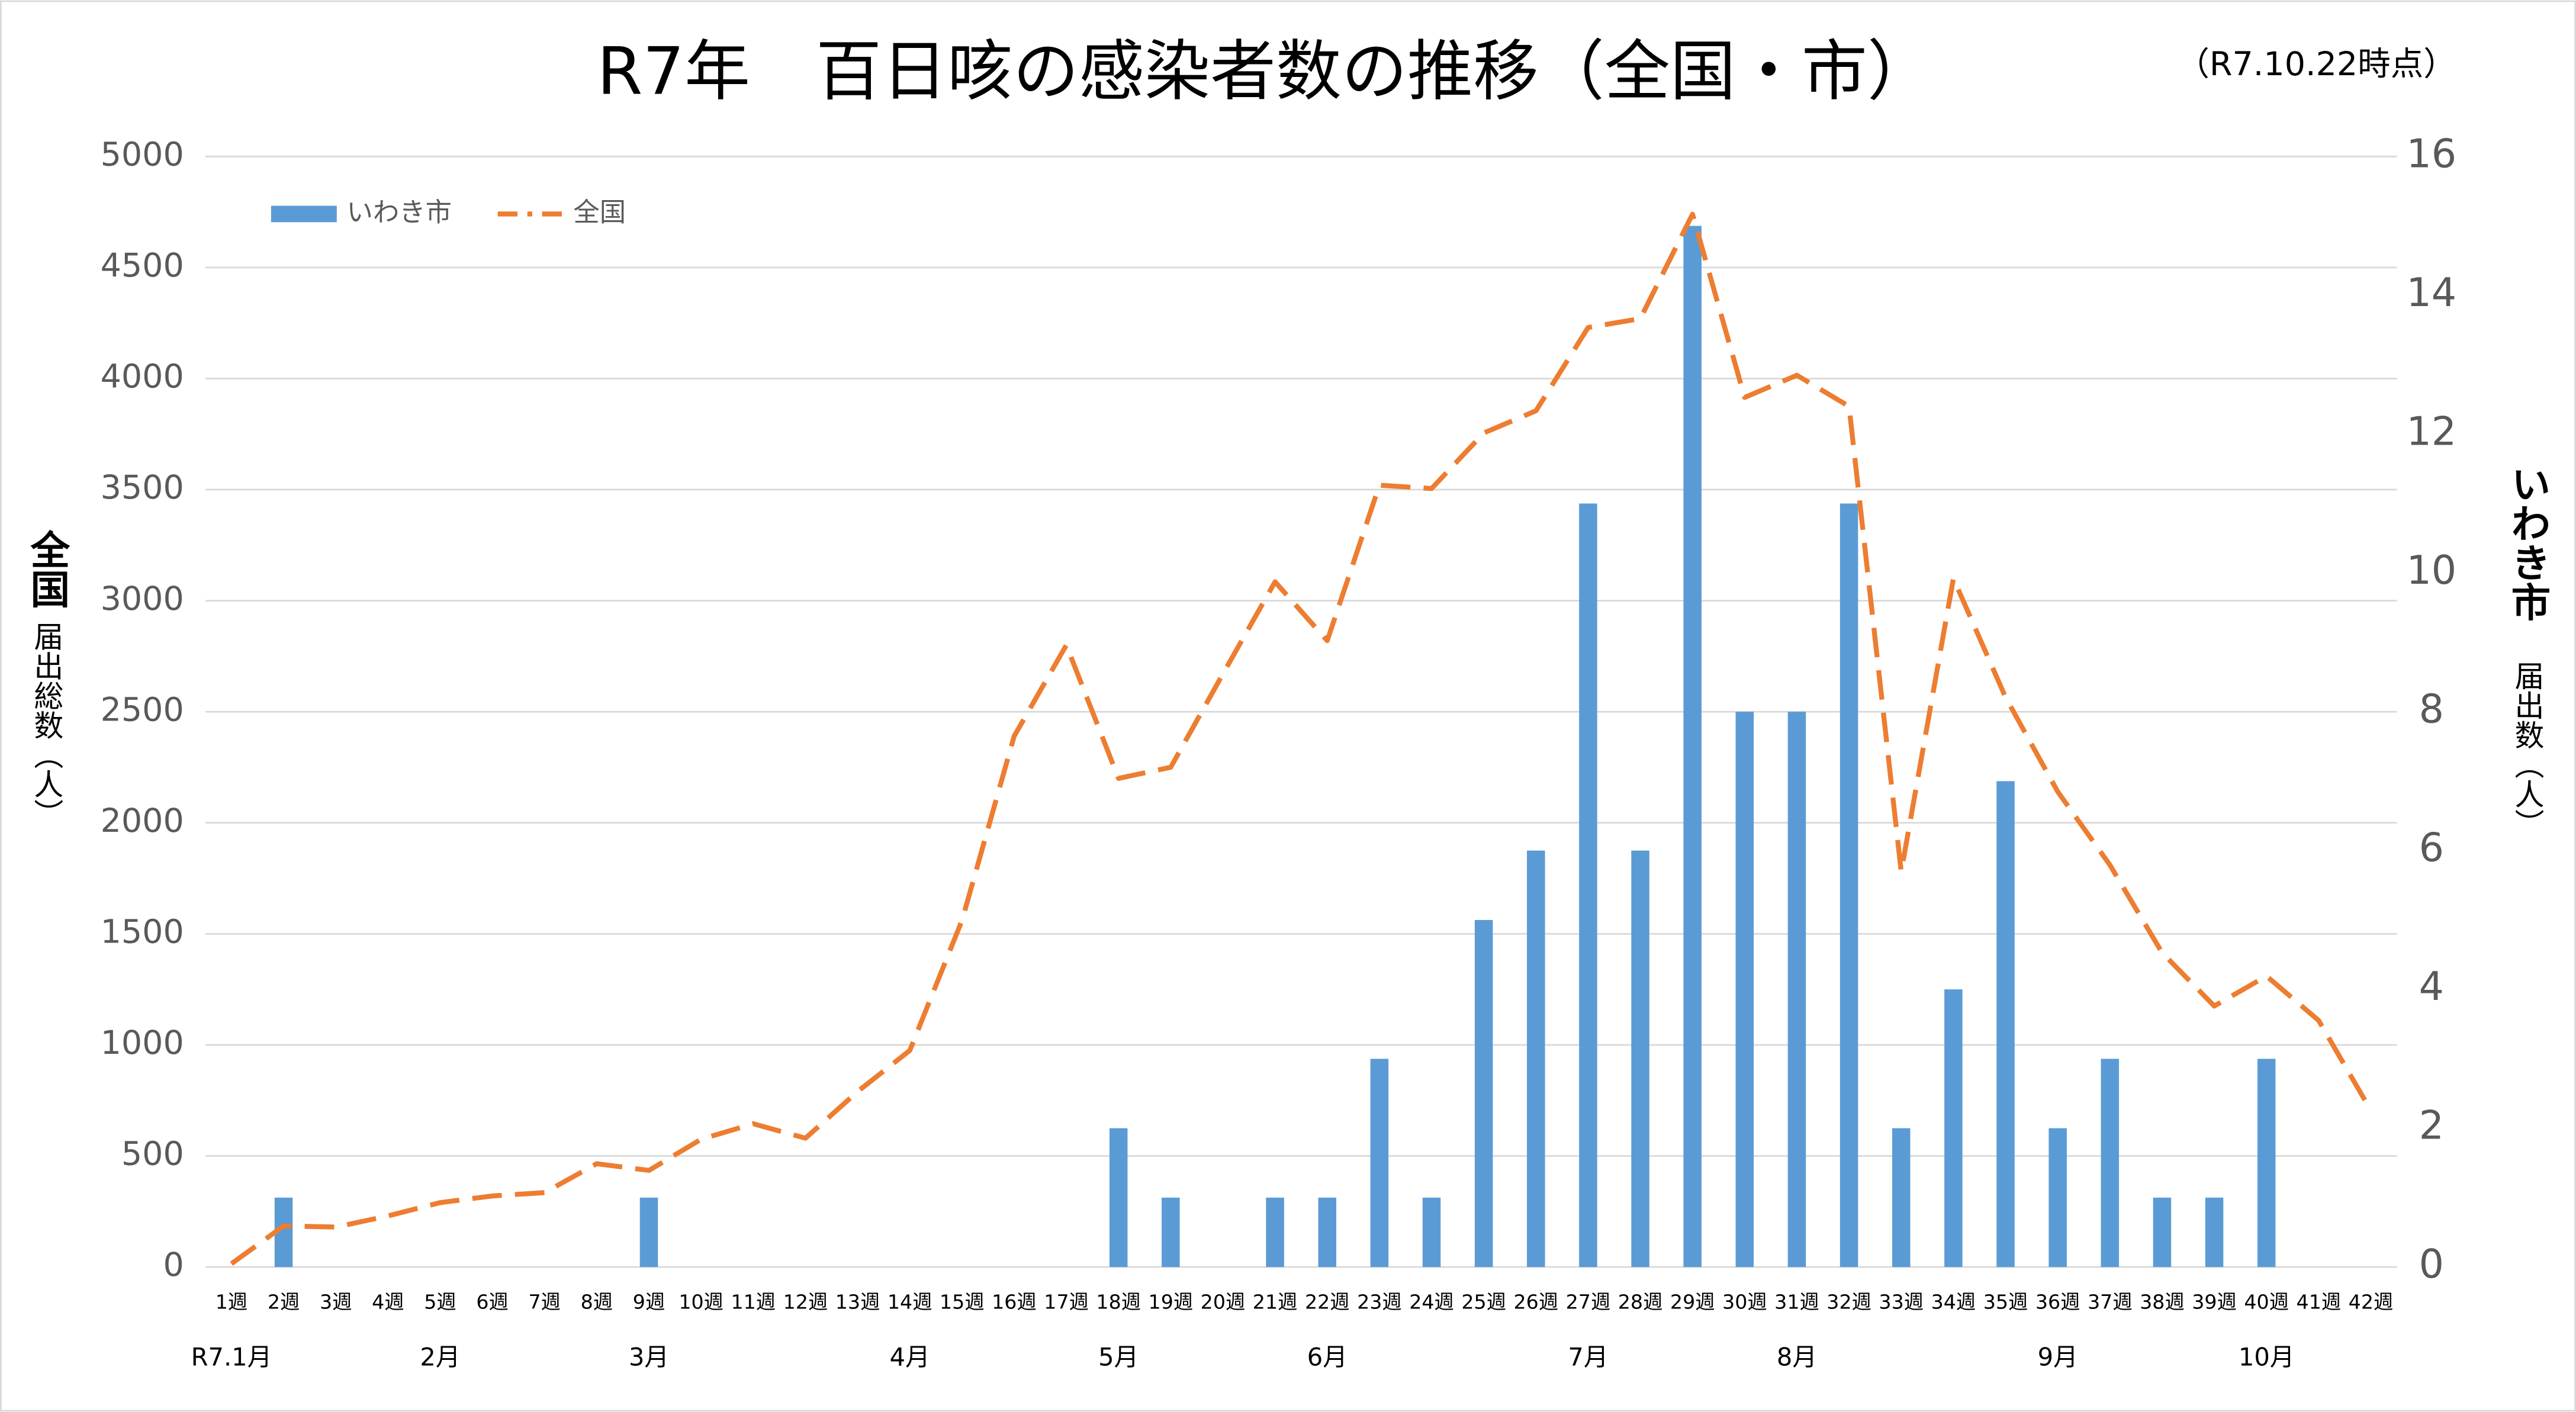  Describe the element at coordinates (2163, 1303) in the screenshot. I see `x-tick-label: 38週` at that location.